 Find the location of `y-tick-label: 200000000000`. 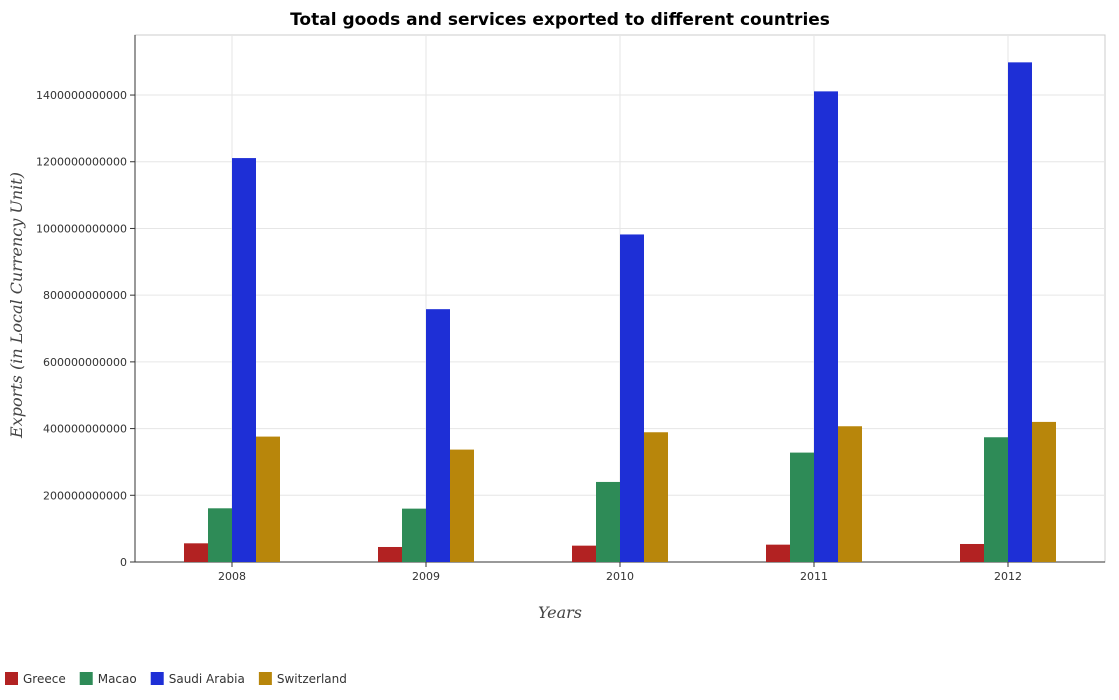

y-tick-label: 200000000000 is located at coordinates (85, 495).